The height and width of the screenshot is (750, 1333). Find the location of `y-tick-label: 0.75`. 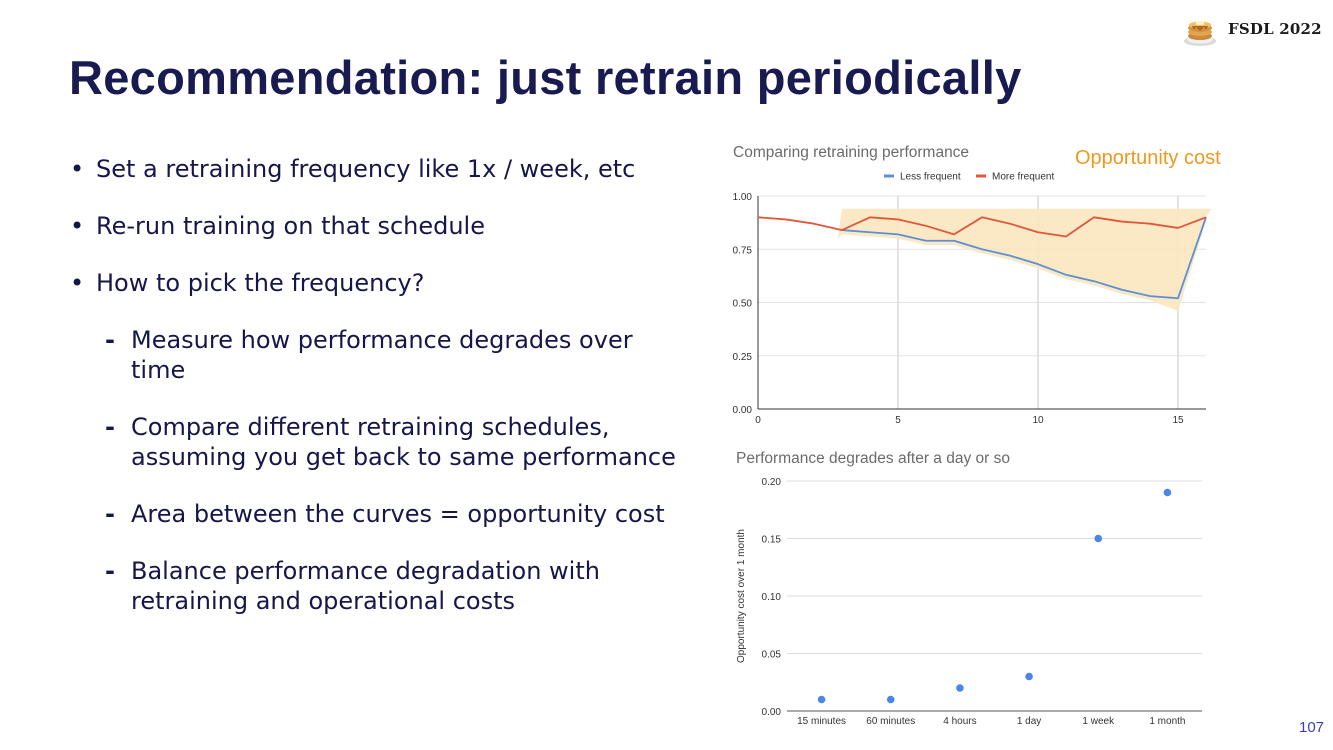

y-tick-label: 0.75 is located at coordinates (743, 250).